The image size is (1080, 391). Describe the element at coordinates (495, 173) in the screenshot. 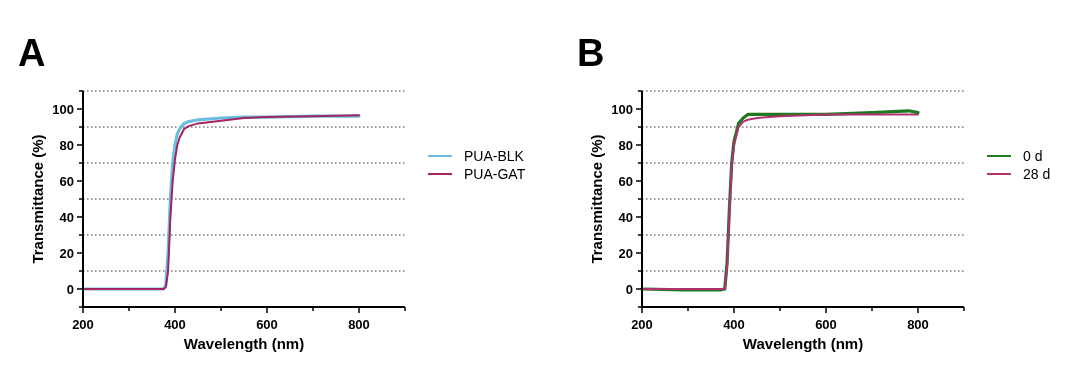

I see `legend-label: PUA-GAT` at that location.